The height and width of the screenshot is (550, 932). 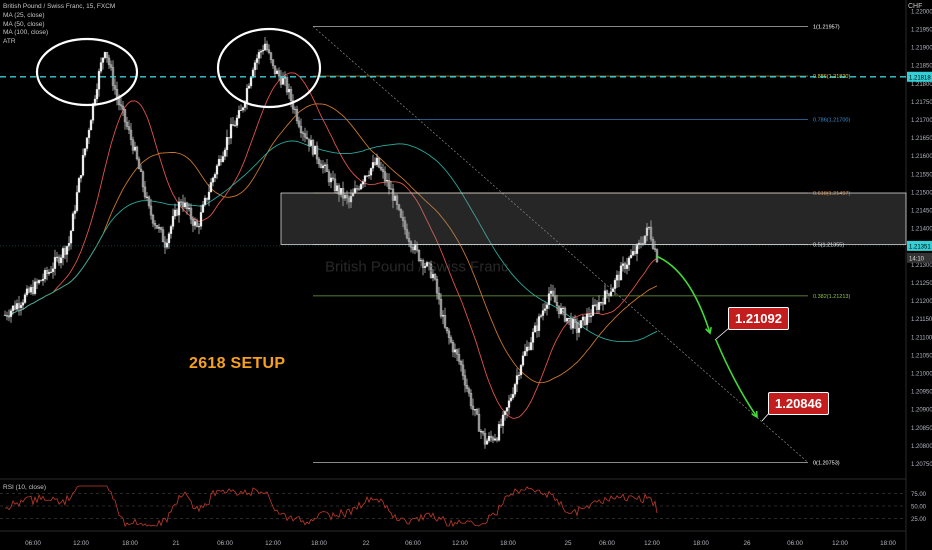 I want to click on x-tick-label: 12:00, so click(x=460, y=543).